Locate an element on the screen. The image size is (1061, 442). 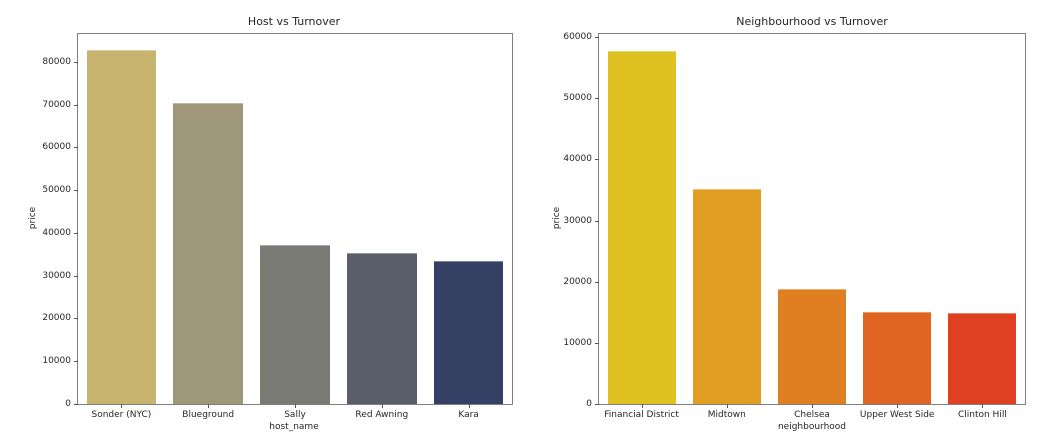
chart-title: Host vs Turnover is located at coordinates (294, 21).